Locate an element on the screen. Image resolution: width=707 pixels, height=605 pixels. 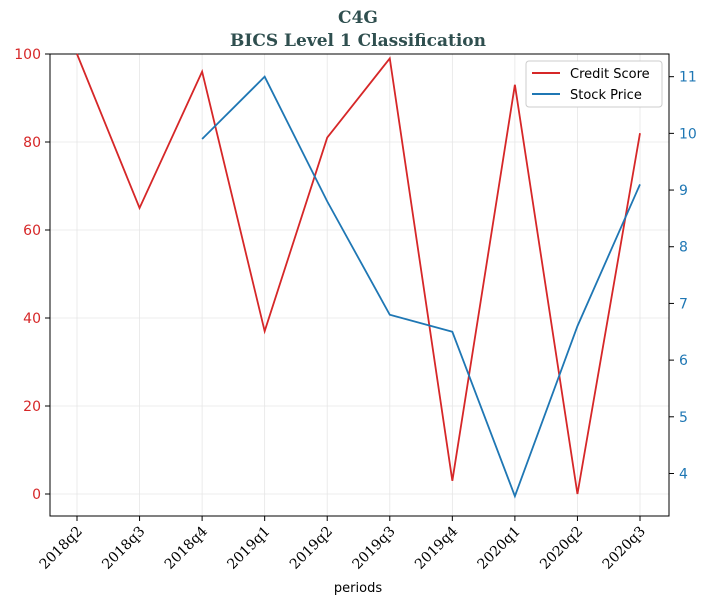
y-axis-left: 0 20 40 60 80 100 is located at coordinates (32, 275).